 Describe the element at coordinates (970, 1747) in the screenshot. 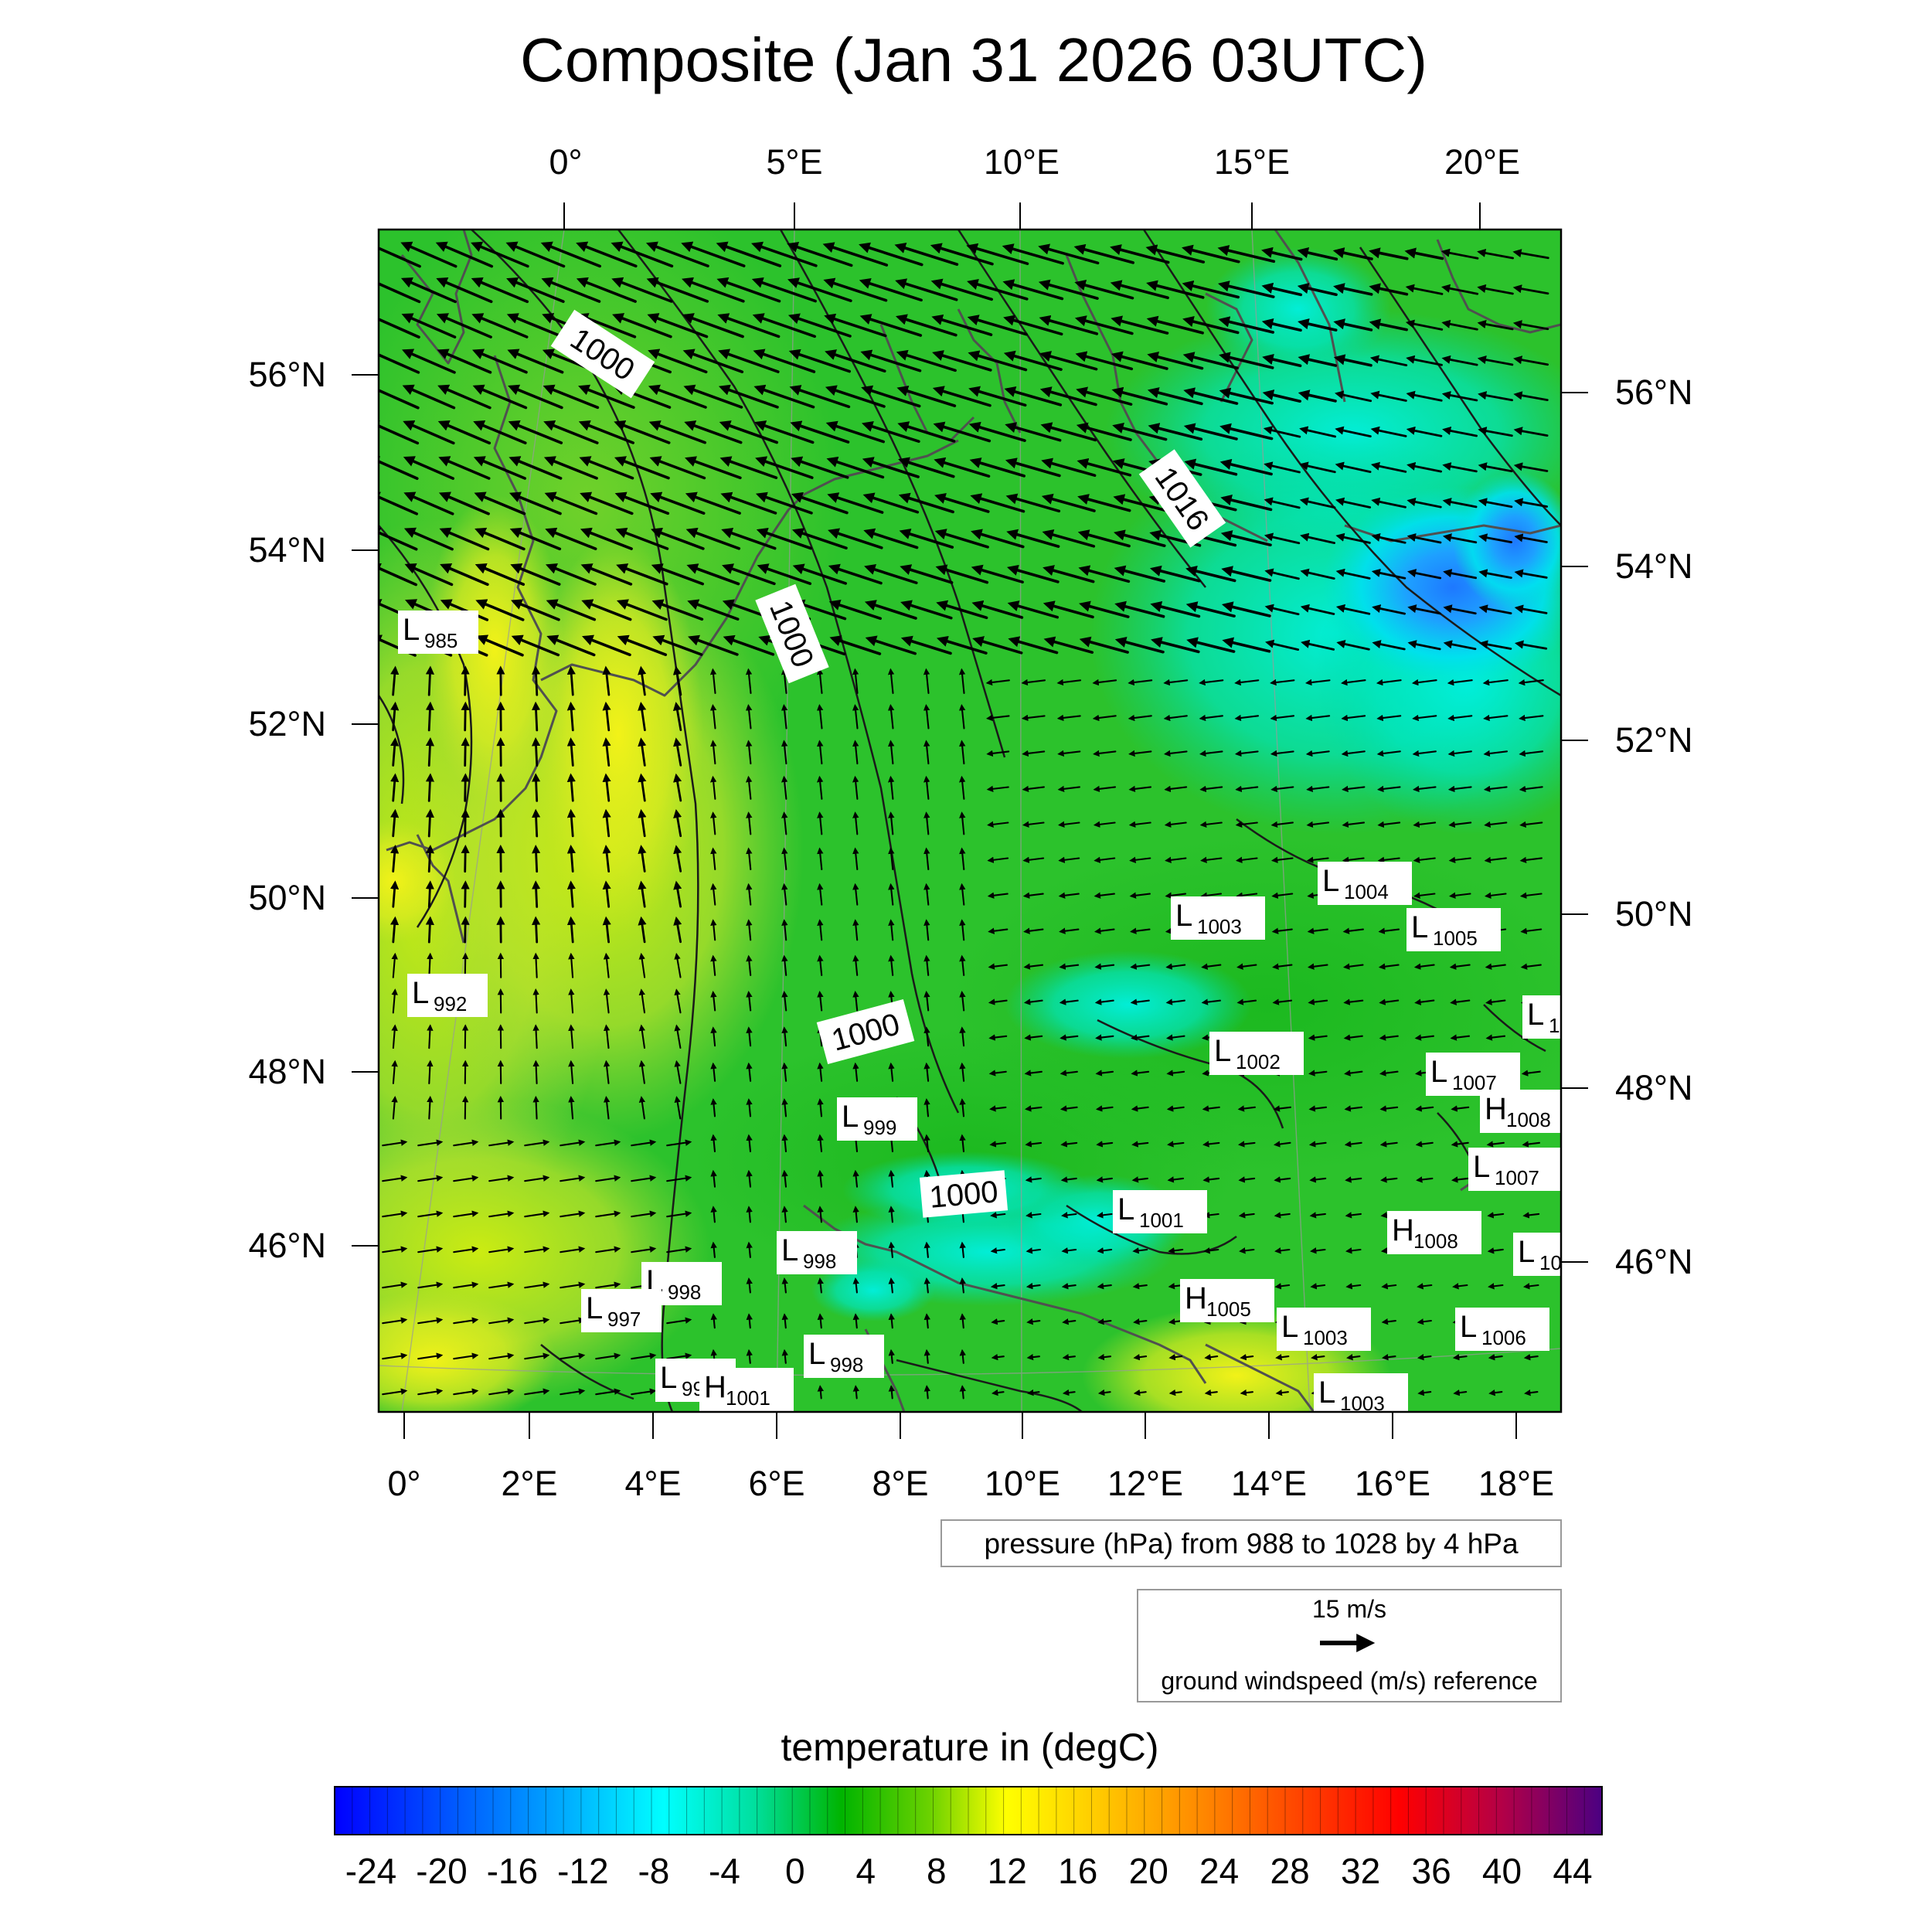

I see `colorbar-title: temperature in (degC)` at that location.